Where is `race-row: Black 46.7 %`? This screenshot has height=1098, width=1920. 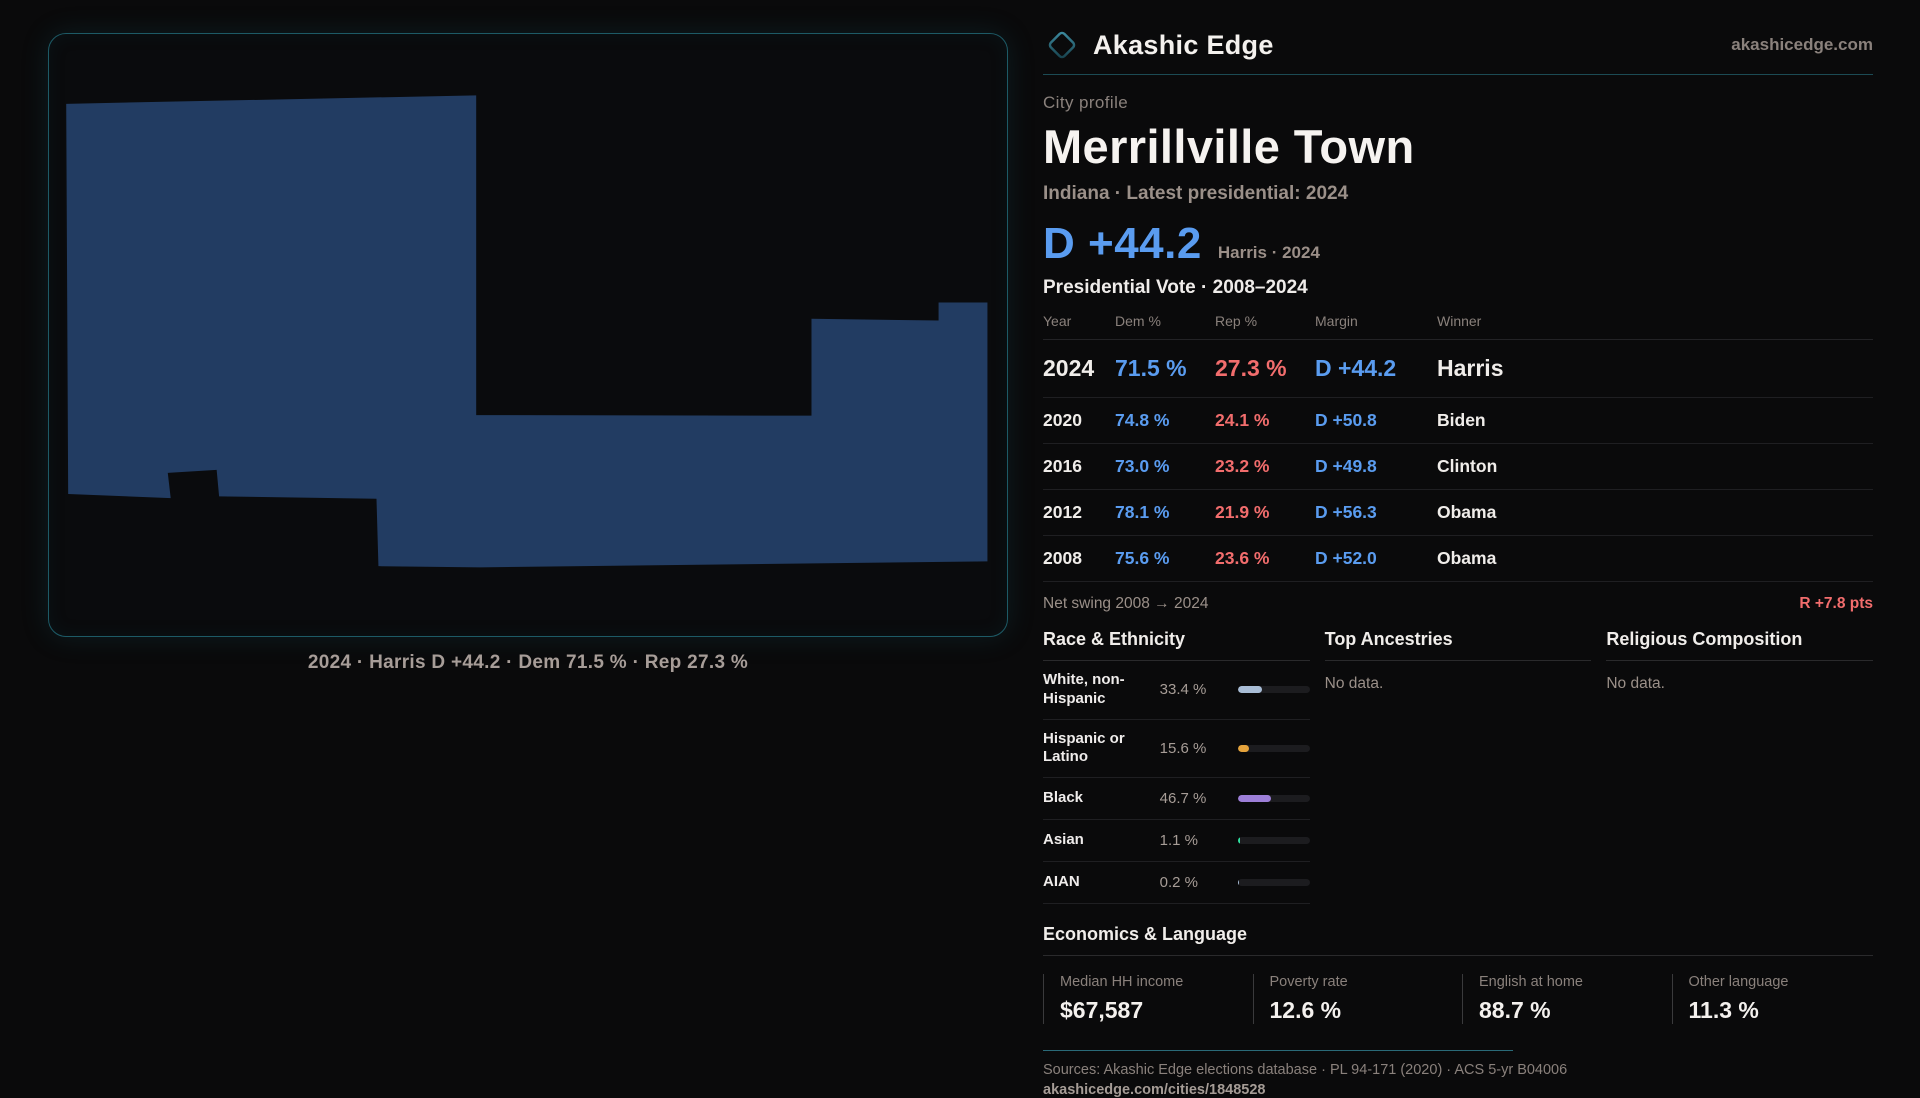 race-row: Black 46.7 % is located at coordinates (1176, 799).